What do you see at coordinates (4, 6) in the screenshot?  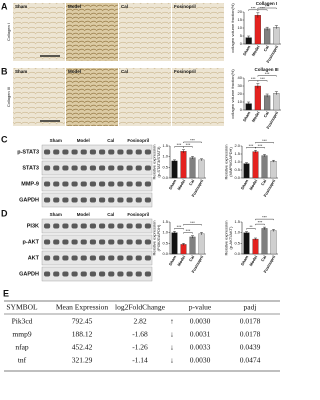 I see `panel-label: A` at bounding box center [4, 6].